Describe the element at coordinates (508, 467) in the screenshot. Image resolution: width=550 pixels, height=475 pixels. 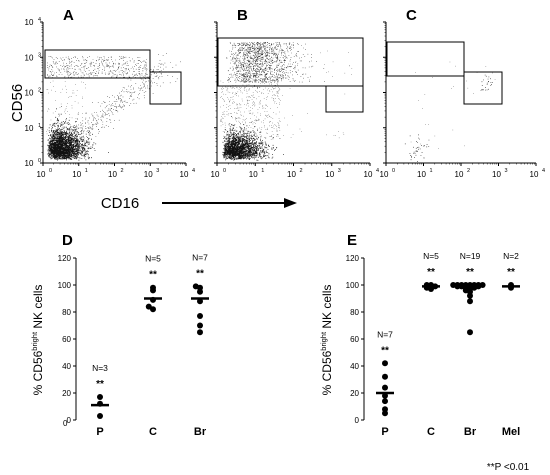
I see `footnote: **P <0.01` at that location.